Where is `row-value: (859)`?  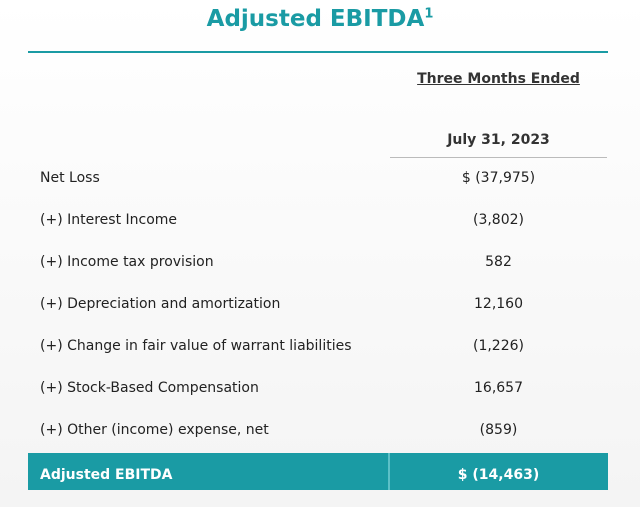
row-value: (859) is located at coordinates (498, 430).